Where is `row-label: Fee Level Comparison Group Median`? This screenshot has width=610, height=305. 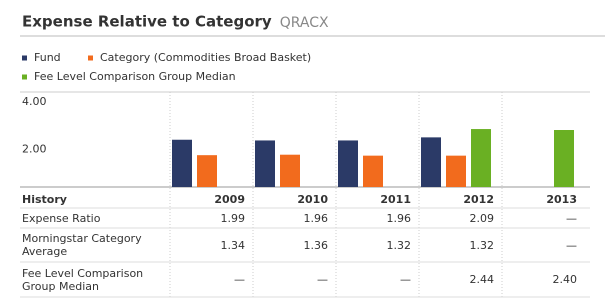 row-label: Fee Level Comparison Group Median is located at coordinates (83, 279).